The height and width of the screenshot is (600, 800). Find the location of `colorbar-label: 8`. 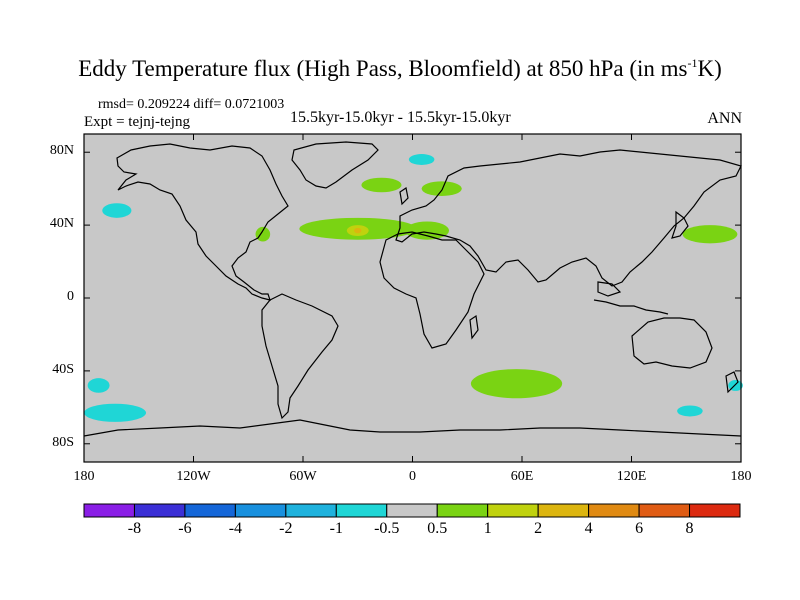

colorbar-label: 8 is located at coordinates (689, 528).